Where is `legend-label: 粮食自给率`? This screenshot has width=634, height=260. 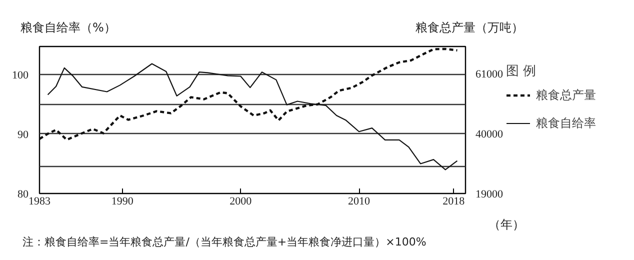
legend-label: 粮食自给率 is located at coordinates (566, 123).